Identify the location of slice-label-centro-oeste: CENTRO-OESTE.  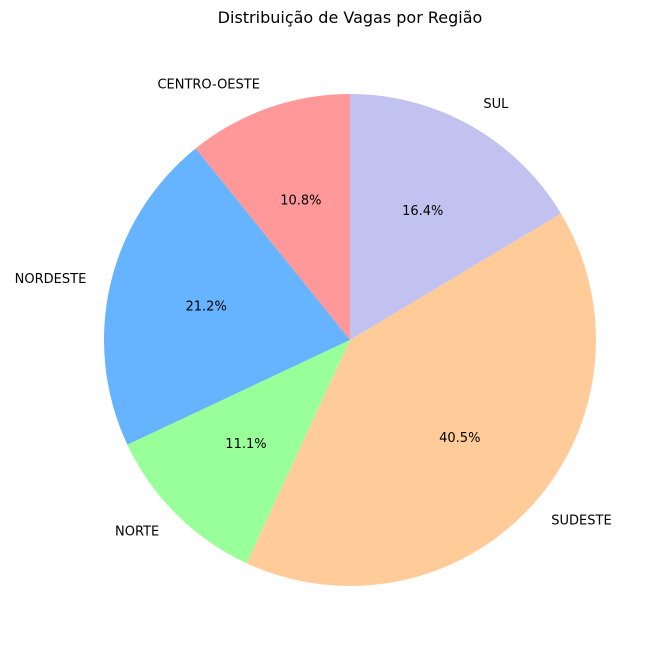
(208, 84).